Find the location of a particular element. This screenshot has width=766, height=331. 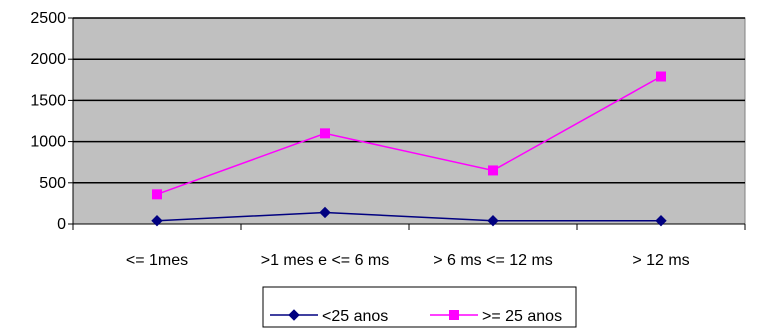

y-tick-label: 2000 is located at coordinates (48, 59).